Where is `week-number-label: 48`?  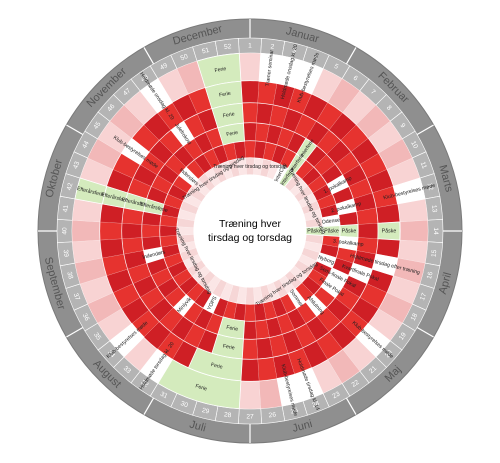 week-number-label: 48 is located at coordinates (145, 78).